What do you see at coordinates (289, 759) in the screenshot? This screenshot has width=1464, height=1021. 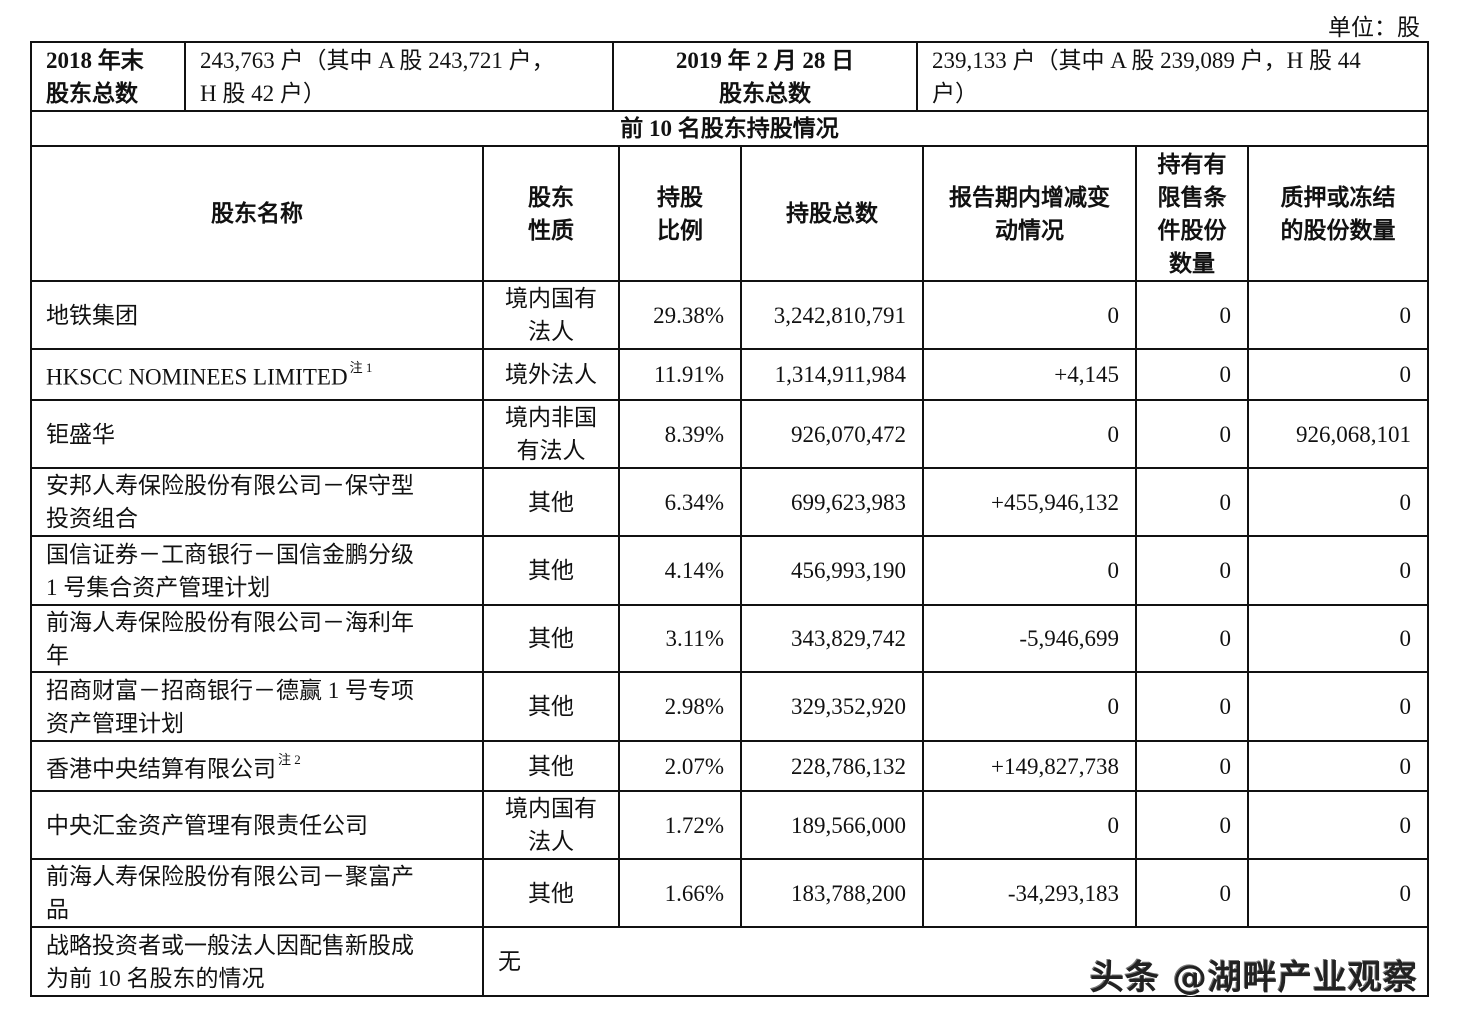 I see `footnote-marker: 注 2` at bounding box center [289, 759].